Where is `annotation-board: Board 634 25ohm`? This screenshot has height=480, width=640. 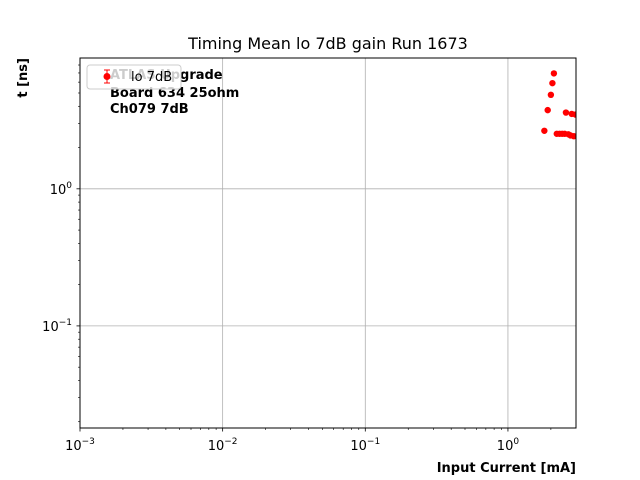
annotation-board: Board 634 25ohm is located at coordinates (174, 93).